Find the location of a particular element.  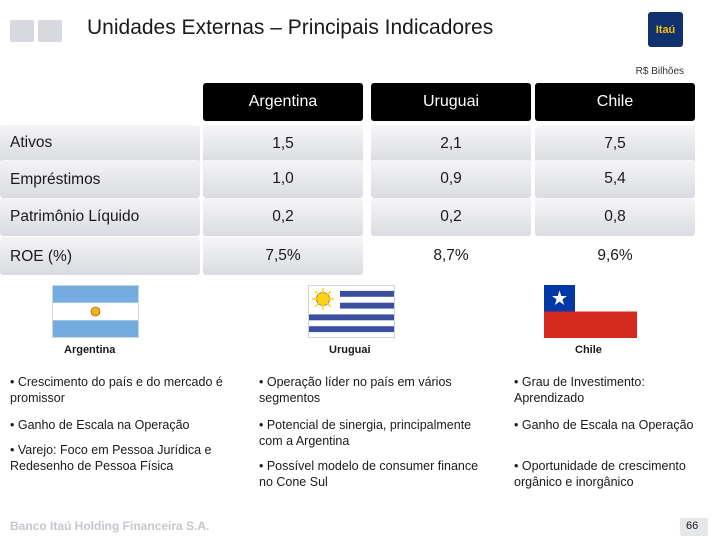

itau-logo: Itaú is located at coordinates (665, 29).